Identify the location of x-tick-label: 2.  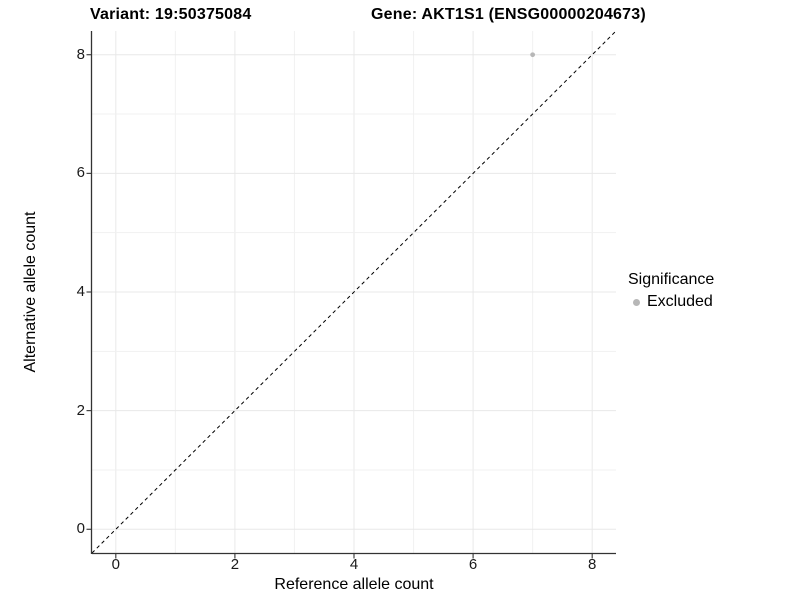
(235, 564).